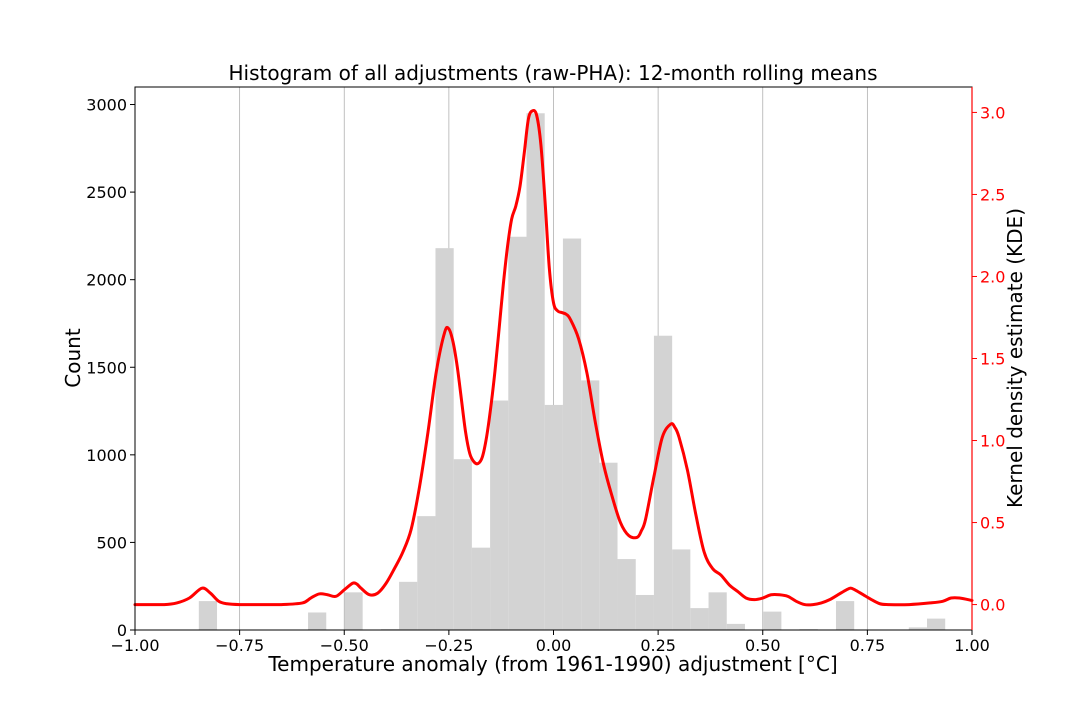 The height and width of the screenshot is (724, 1080). Describe the element at coordinates (106, 105) in the screenshot. I see `y-tick-label: 3000` at that location.